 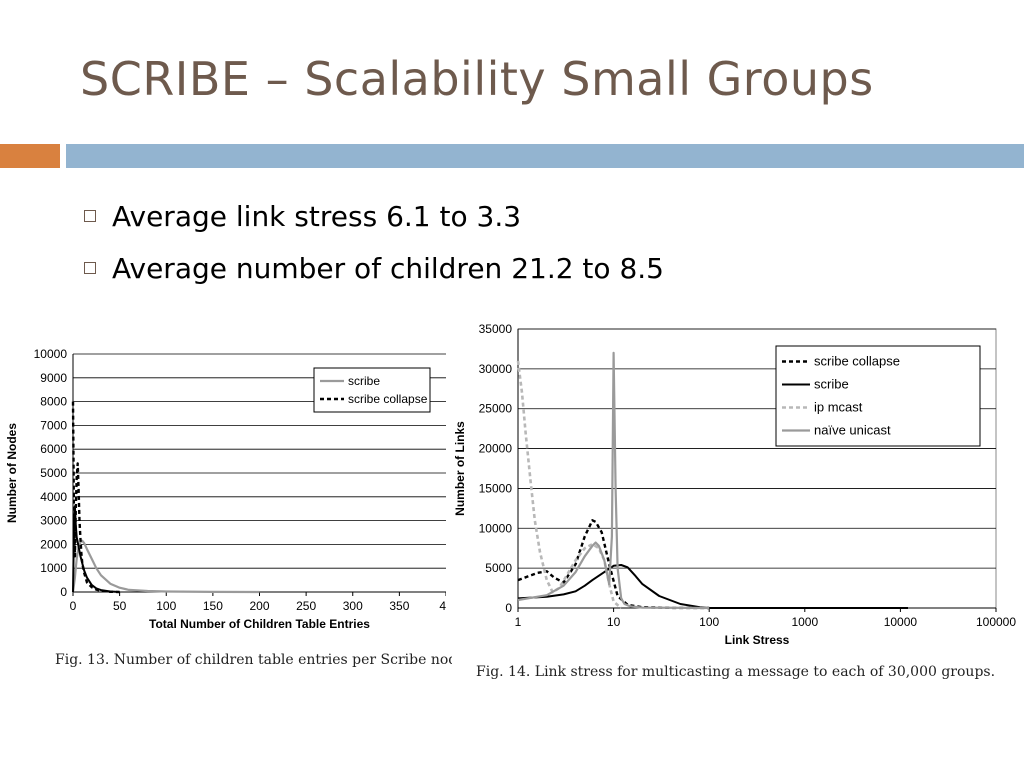 What do you see at coordinates (901, 622) in the screenshot?
I see `x-tick-label: 10000` at bounding box center [901, 622].